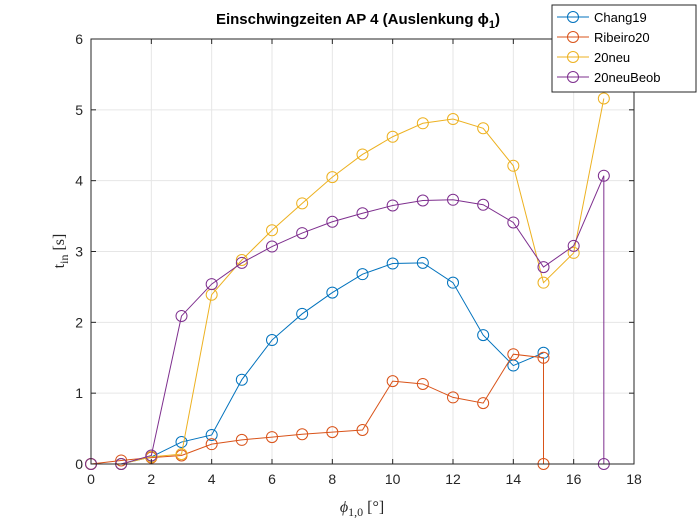 This screenshot has width=700, height=525. Describe the element at coordinates (622, 37) in the screenshot. I see `legend-label: Ribeiro20` at that location.